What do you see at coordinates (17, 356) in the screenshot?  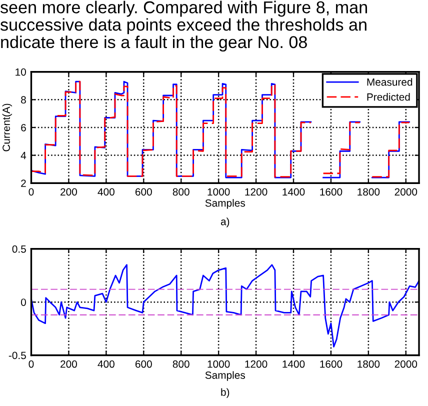 I see `y-tick-label: -0.5` at bounding box center [17, 356].